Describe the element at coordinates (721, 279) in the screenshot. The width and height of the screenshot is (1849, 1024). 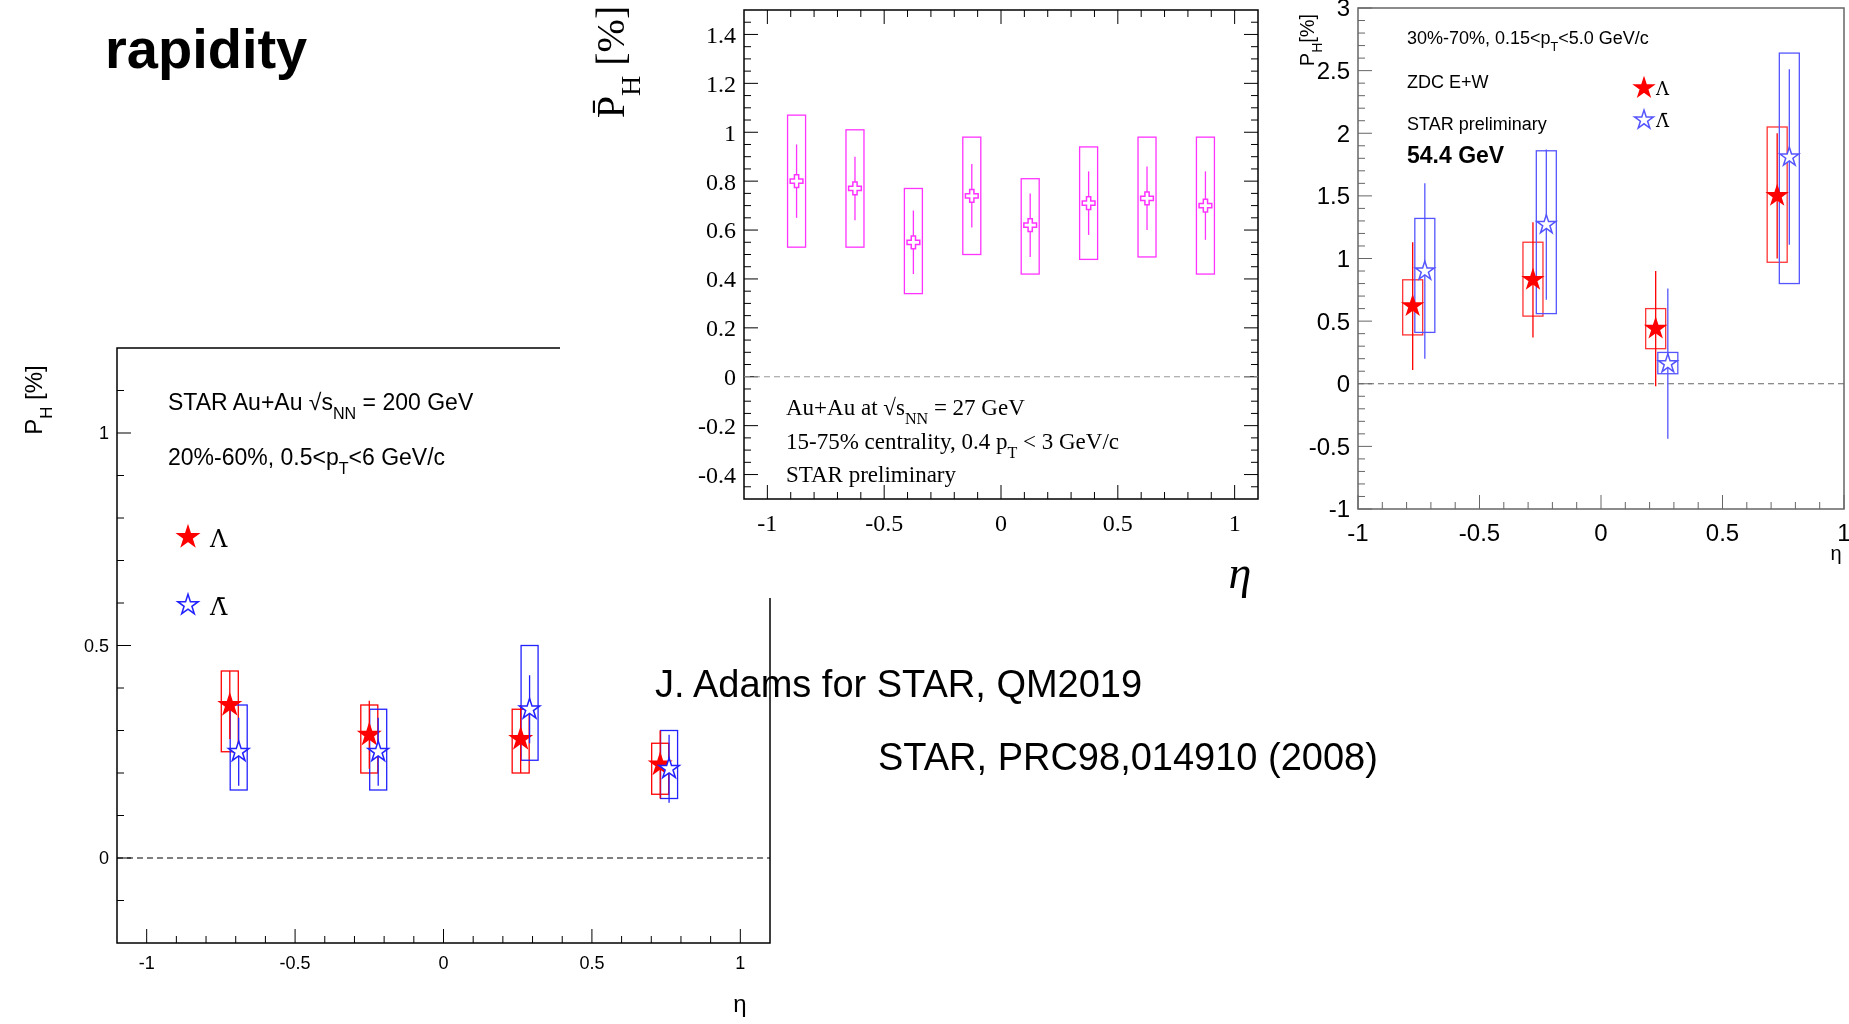
I see `y-tick-label: 0.4` at that location.